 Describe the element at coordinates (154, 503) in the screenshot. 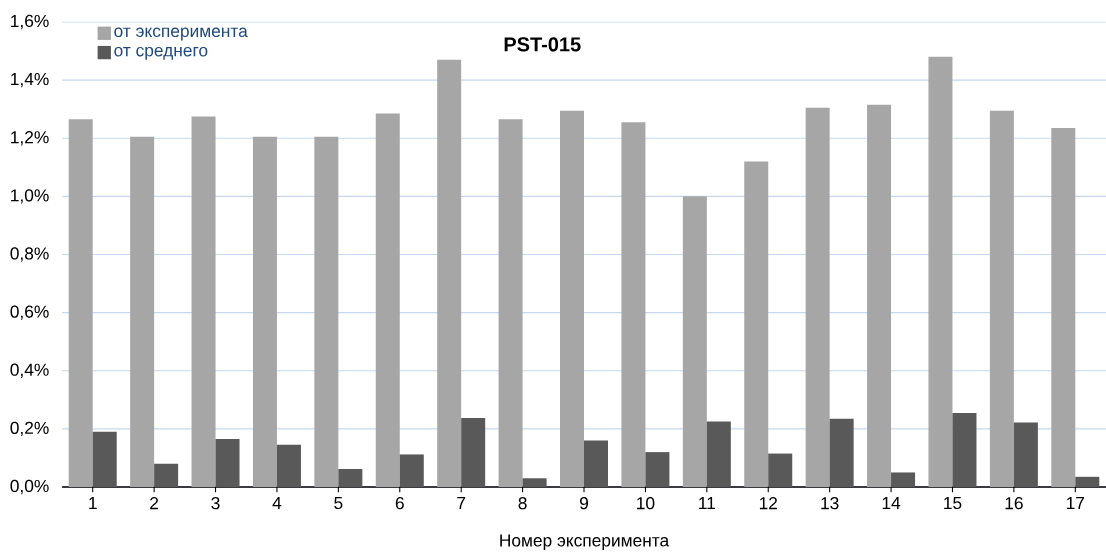

I see `x-tick-label: 2` at that location.